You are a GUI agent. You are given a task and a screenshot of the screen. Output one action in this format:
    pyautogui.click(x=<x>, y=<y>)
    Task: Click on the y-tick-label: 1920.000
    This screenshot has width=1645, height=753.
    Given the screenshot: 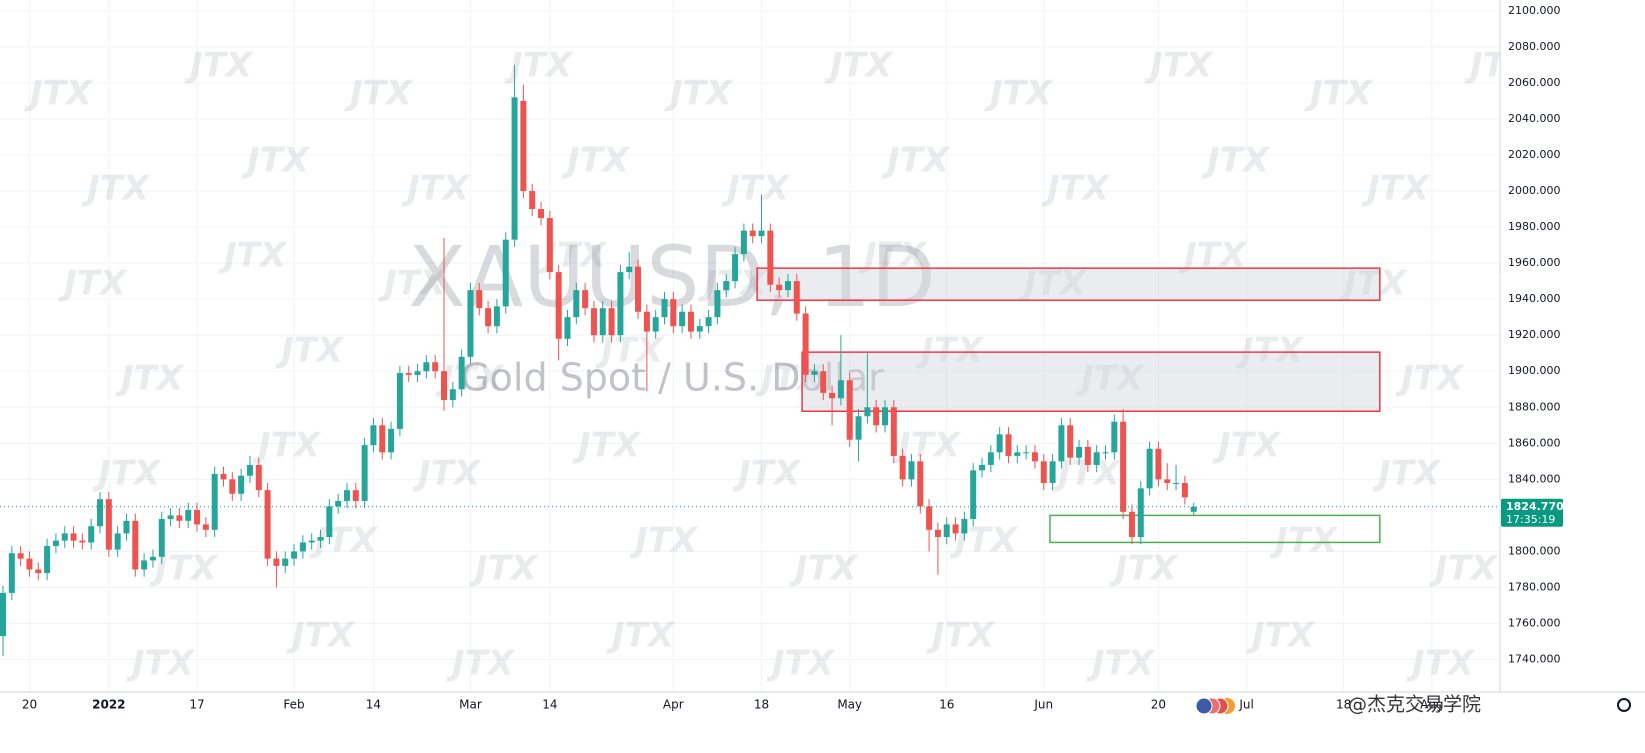 What is the action you would take?
    pyautogui.click(x=1534, y=334)
    